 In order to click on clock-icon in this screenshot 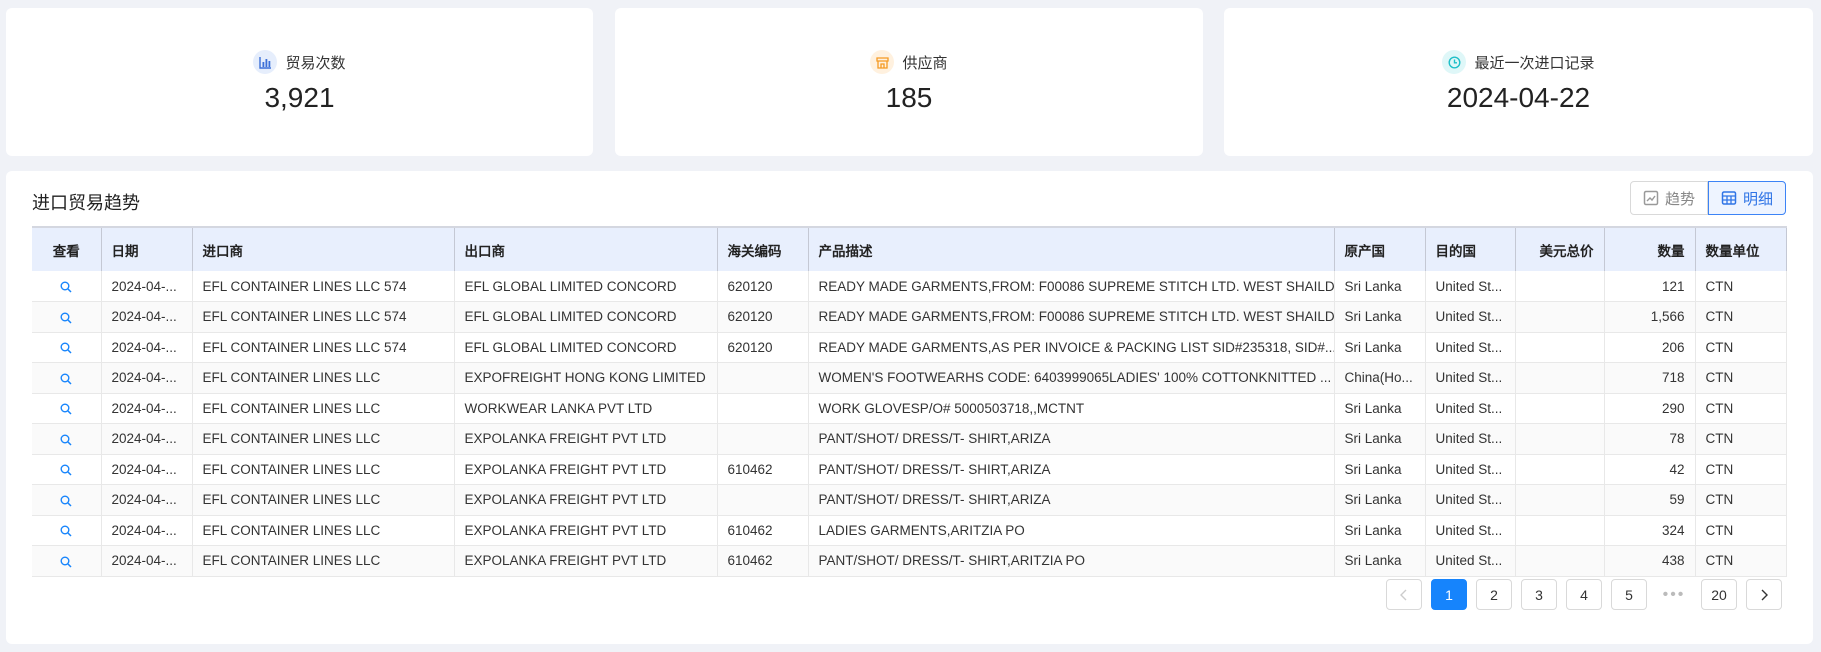, I will do `click(1454, 62)`.